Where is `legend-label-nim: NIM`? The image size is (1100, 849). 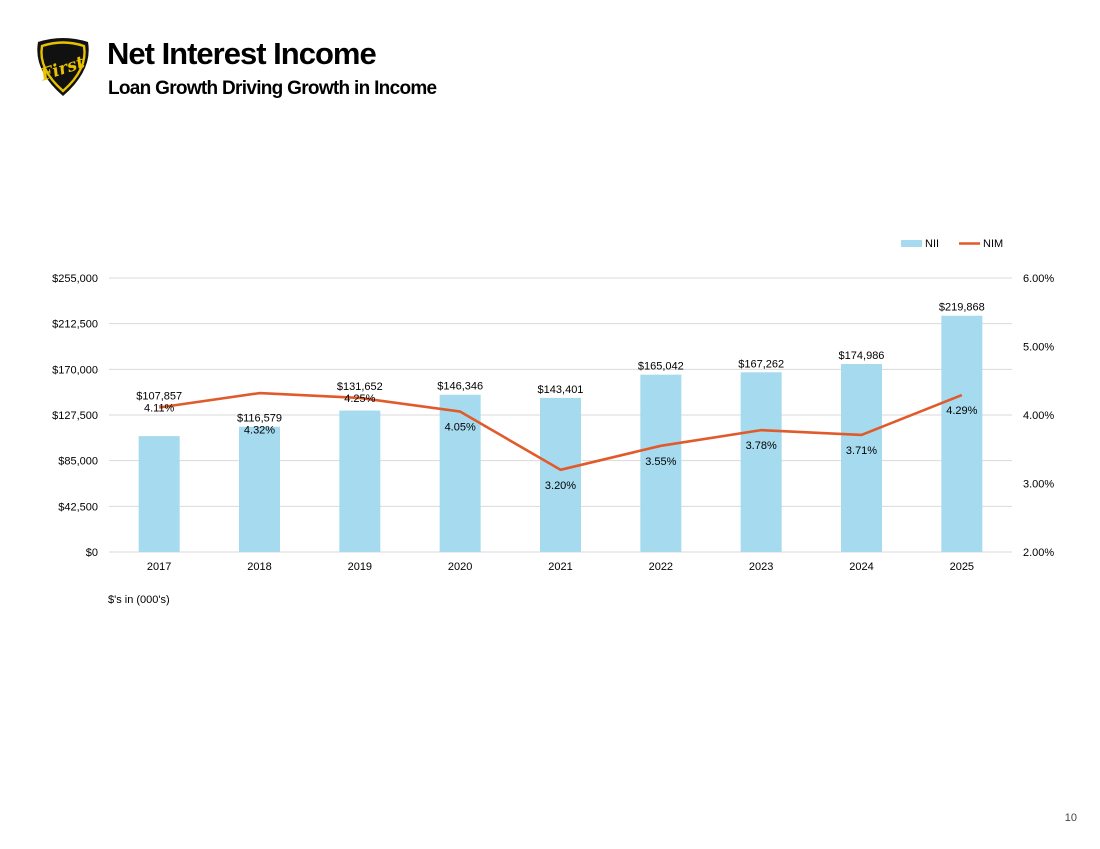 legend-label-nim: NIM is located at coordinates (993, 244).